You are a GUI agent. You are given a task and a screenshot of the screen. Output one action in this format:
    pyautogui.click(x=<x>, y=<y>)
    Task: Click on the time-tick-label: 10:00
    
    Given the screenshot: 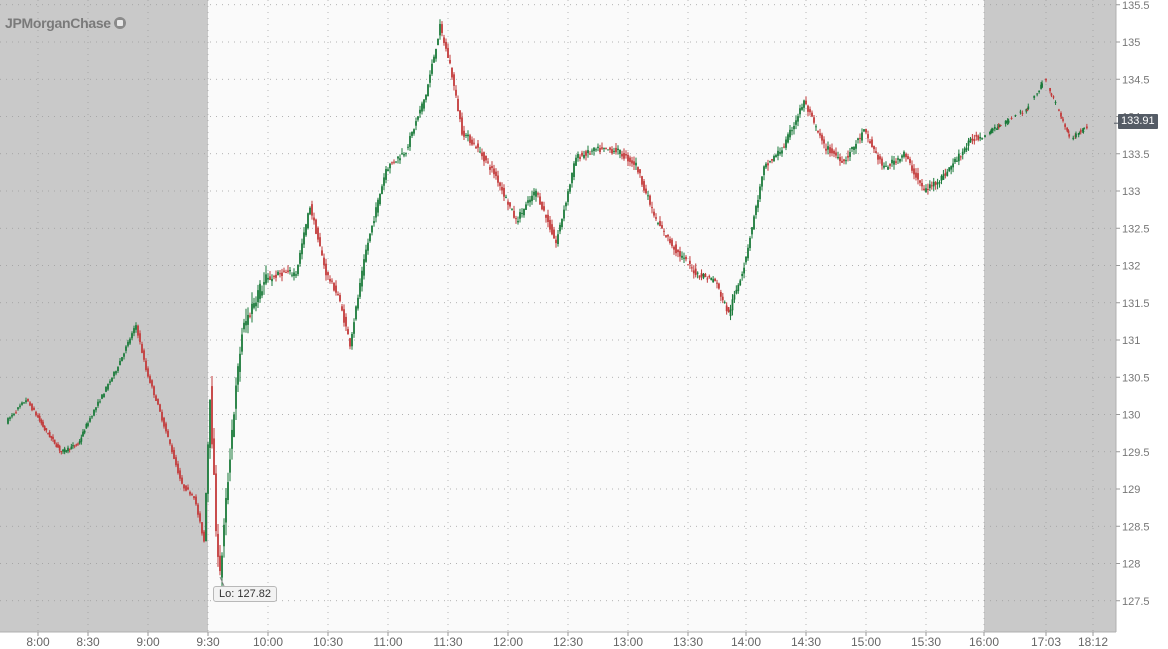 What is the action you would take?
    pyautogui.click(x=268, y=642)
    